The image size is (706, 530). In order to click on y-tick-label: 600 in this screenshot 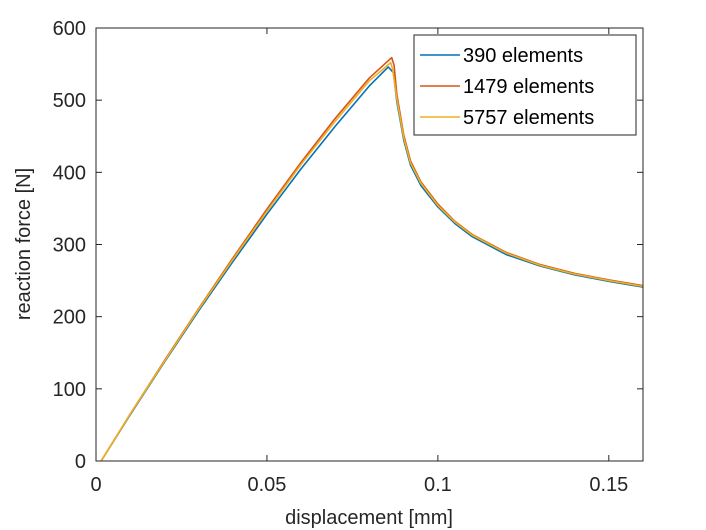, I will do `click(69, 29)`.